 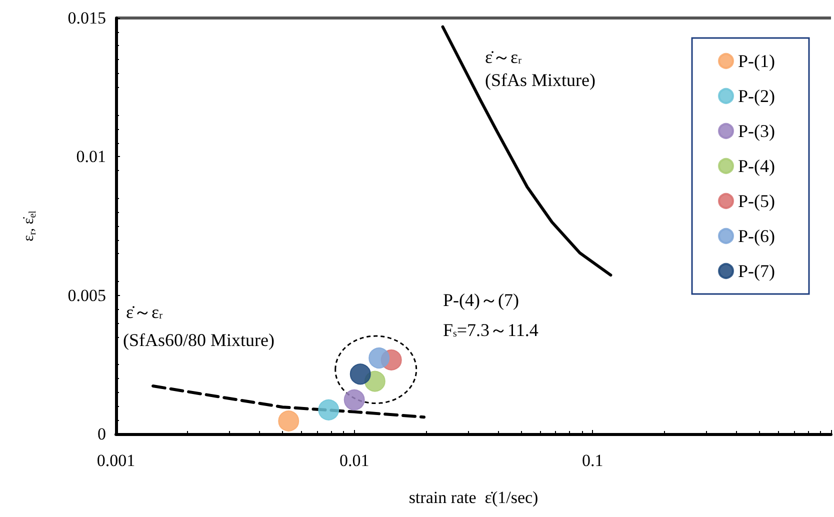 I want to click on y-tick-label: 0.015, so click(x=87, y=18).